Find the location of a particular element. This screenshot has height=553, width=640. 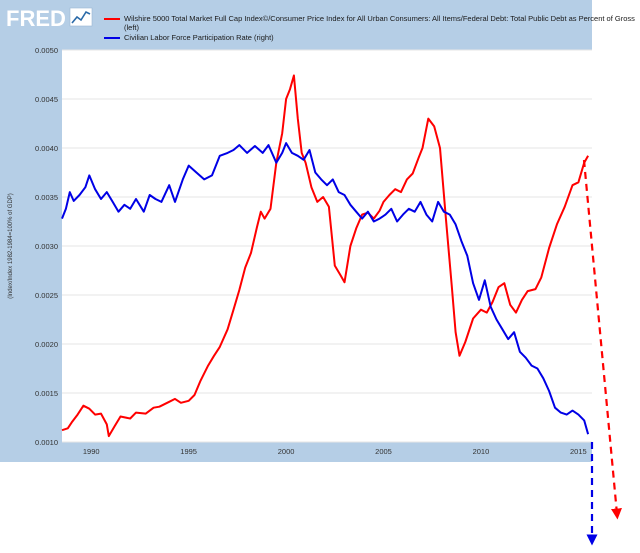

line-graph-icon is located at coordinates (81, 17).